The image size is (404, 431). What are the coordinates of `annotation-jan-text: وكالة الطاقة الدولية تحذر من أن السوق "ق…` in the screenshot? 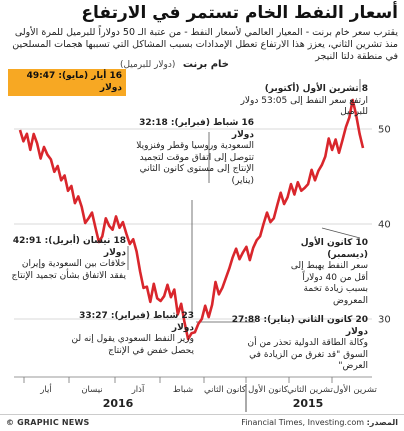 It's located at (307, 354).